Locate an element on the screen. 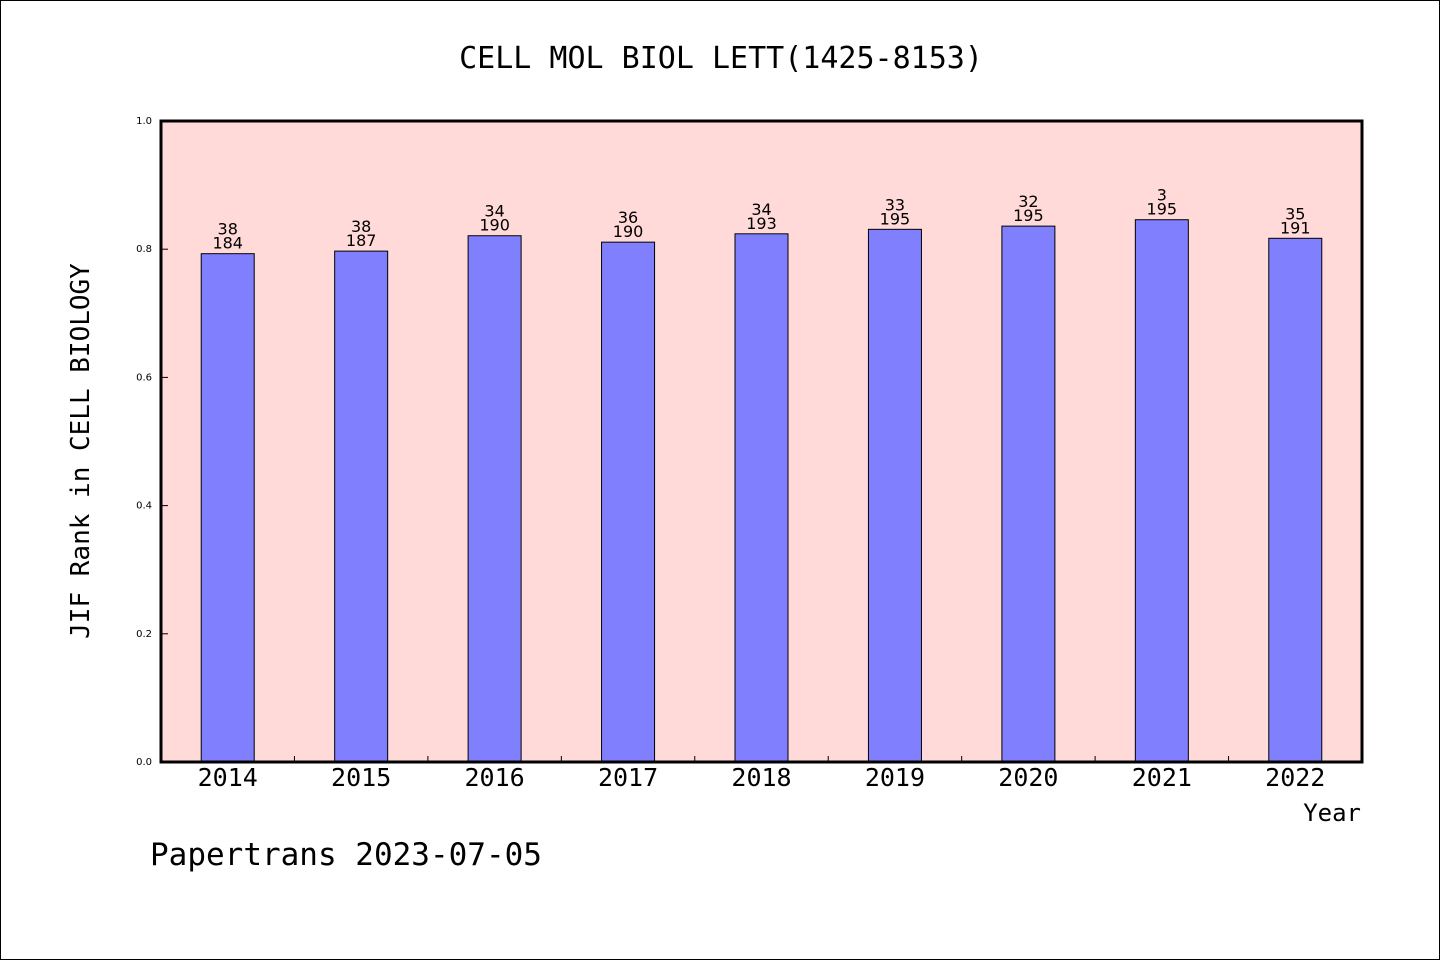 The image size is (1440, 961). x-tick-label: 2019 is located at coordinates (895, 777).